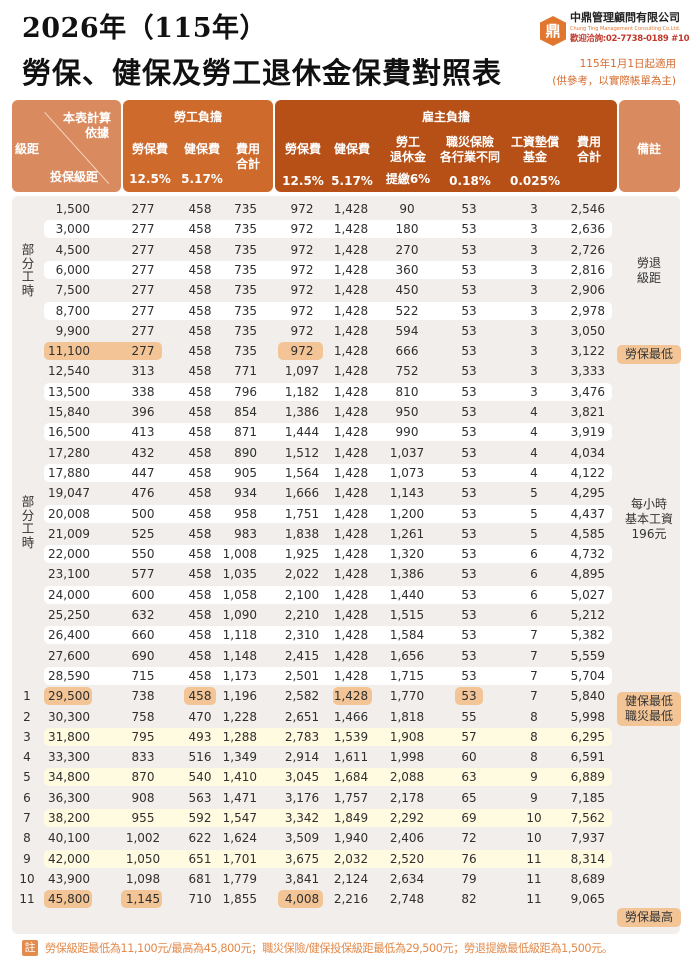 This screenshot has height=976, width=690. I want to click on cell-labor-total: 1,008, so click(239, 554).